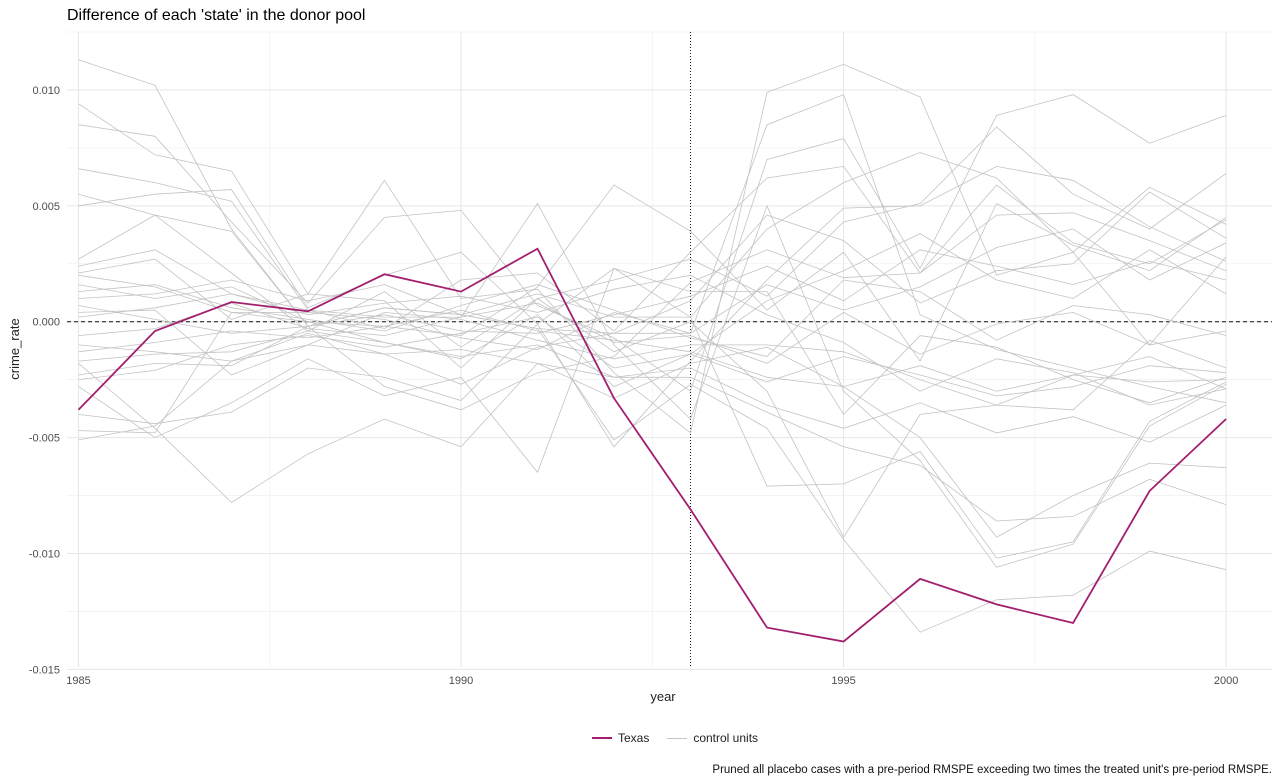  What do you see at coordinates (633, 738) in the screenshot?
I see `legend-label-texas: Texas` at bounding box center [633, 738].